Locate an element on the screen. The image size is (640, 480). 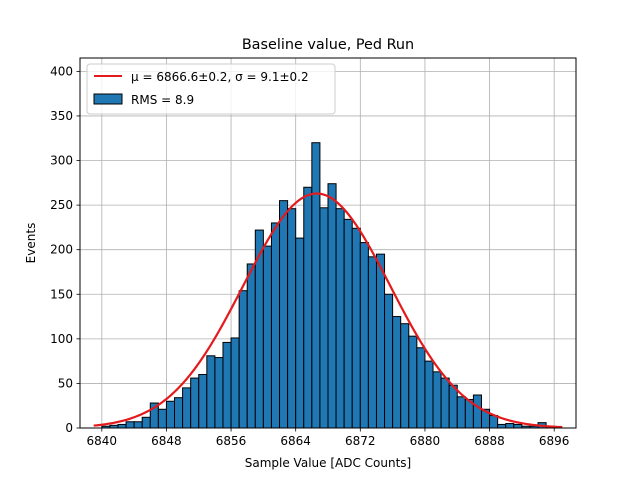
y-tick-label: 100 is located at coordinates (61, 339).